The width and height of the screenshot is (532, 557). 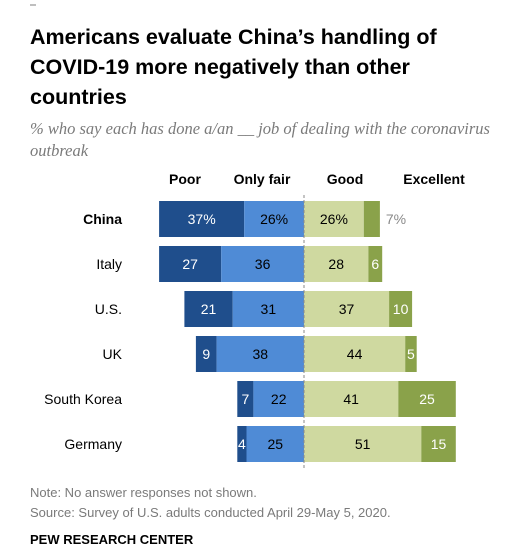 I want to click on row-label-china: China, so click(x=102, y=219).